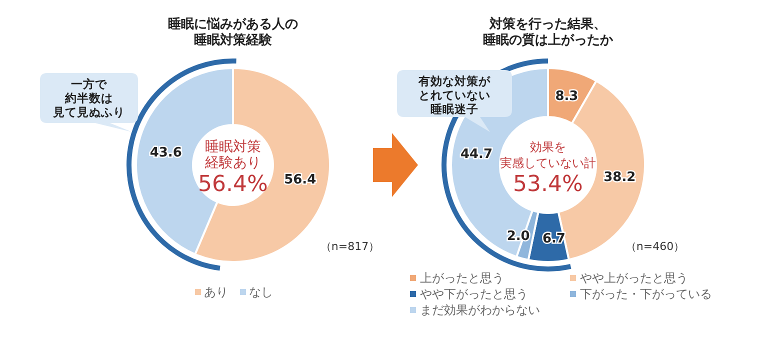 This screenshot has height=342, width=780. Describe the element at coordinates (300, 180) in the screenshot. I see `data-label: 56.4` at that location.